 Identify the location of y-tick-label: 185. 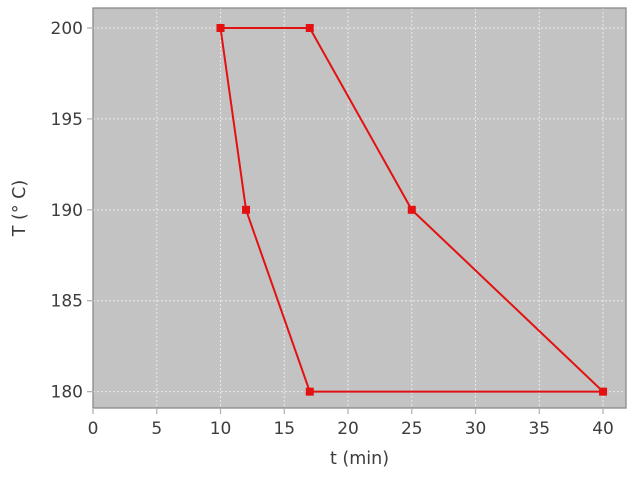
(67, 302).